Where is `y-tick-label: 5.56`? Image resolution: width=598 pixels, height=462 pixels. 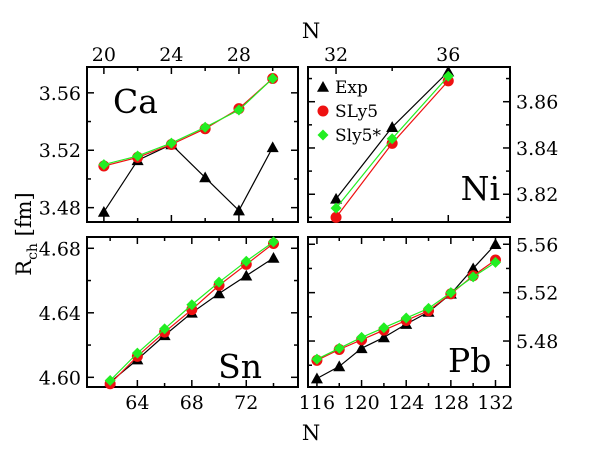
y-tick-label: 5.56 is located at coordinates (537, 245).